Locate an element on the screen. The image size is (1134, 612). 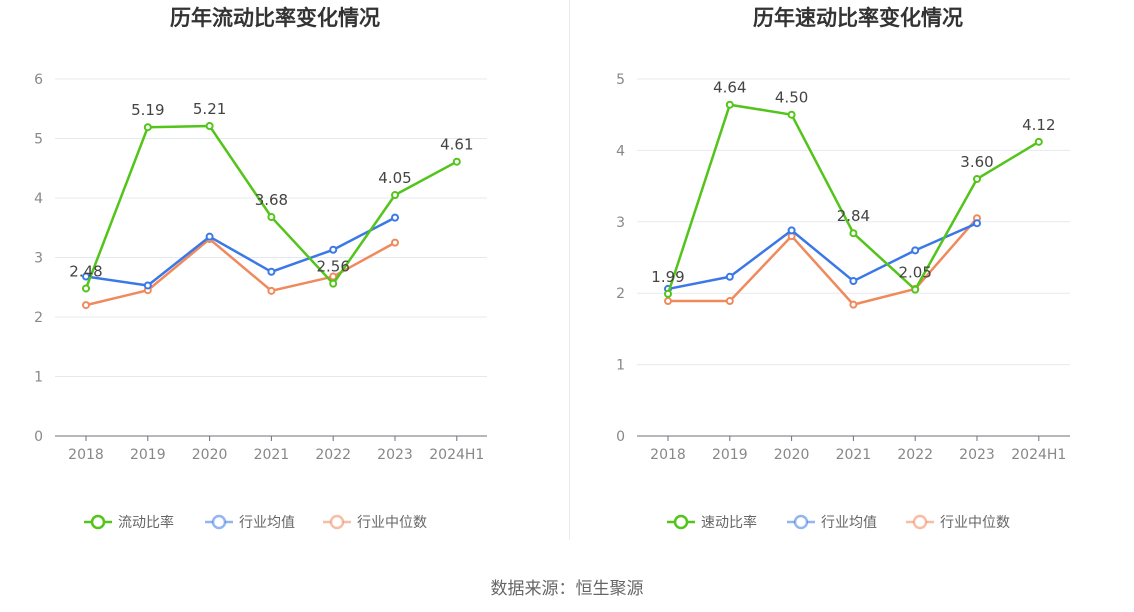
data-label: 4.61 is located at coordinates (456, 145).